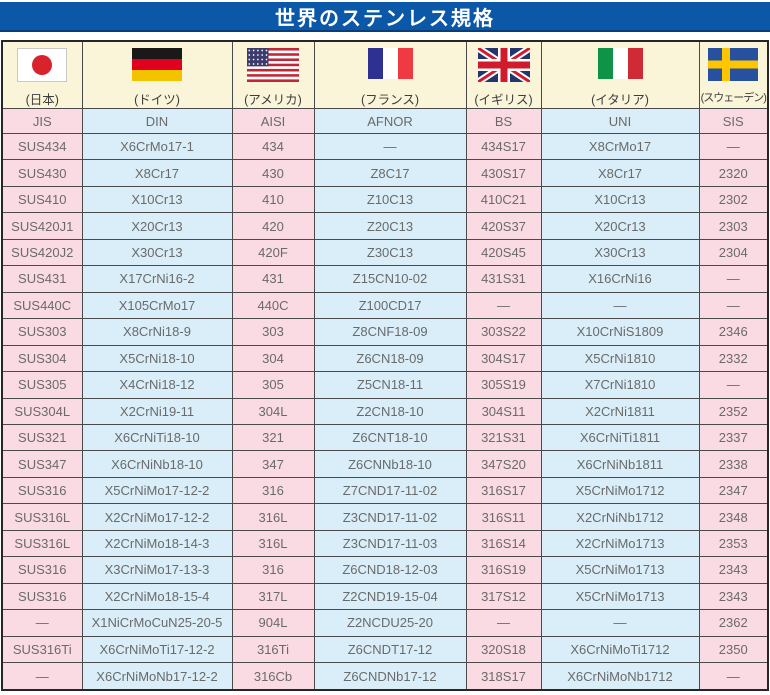 Image resolution: width=770 pixels, height=695 pixels. Describe the element at coordinates (390, 596) in the screenshot. I see `cell-afnor: Z2CND19-15-04` at that location.